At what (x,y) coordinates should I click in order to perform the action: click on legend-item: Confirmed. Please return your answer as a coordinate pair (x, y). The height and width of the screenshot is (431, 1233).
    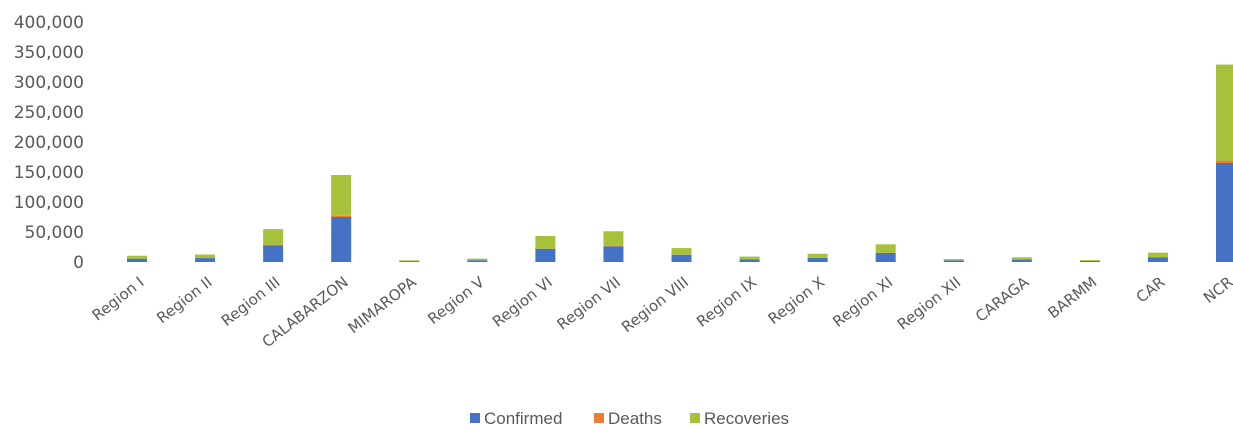
    Looking at the image, I should click on (516, 418).